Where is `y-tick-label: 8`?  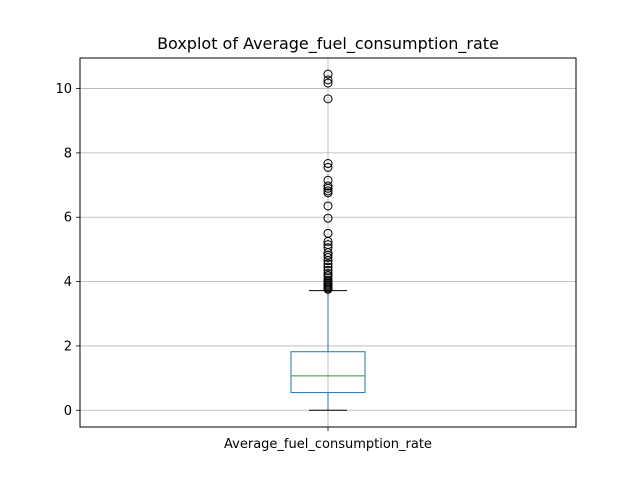 y-tick-label: 8 is located at coordinates (68, 153).